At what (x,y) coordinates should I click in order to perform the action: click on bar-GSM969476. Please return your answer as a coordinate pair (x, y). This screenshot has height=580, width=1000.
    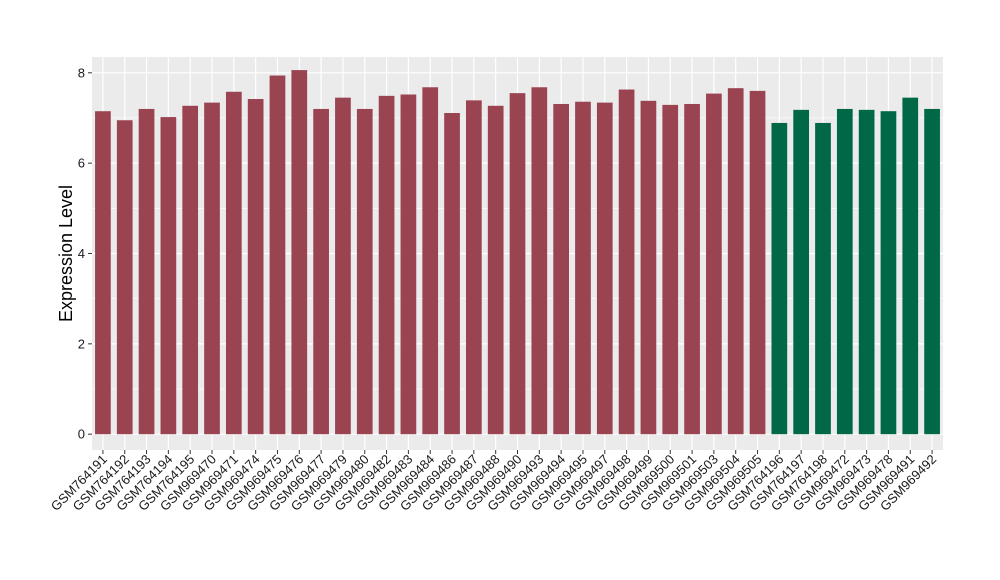
    Looking at the image, I should click on (299, 252).